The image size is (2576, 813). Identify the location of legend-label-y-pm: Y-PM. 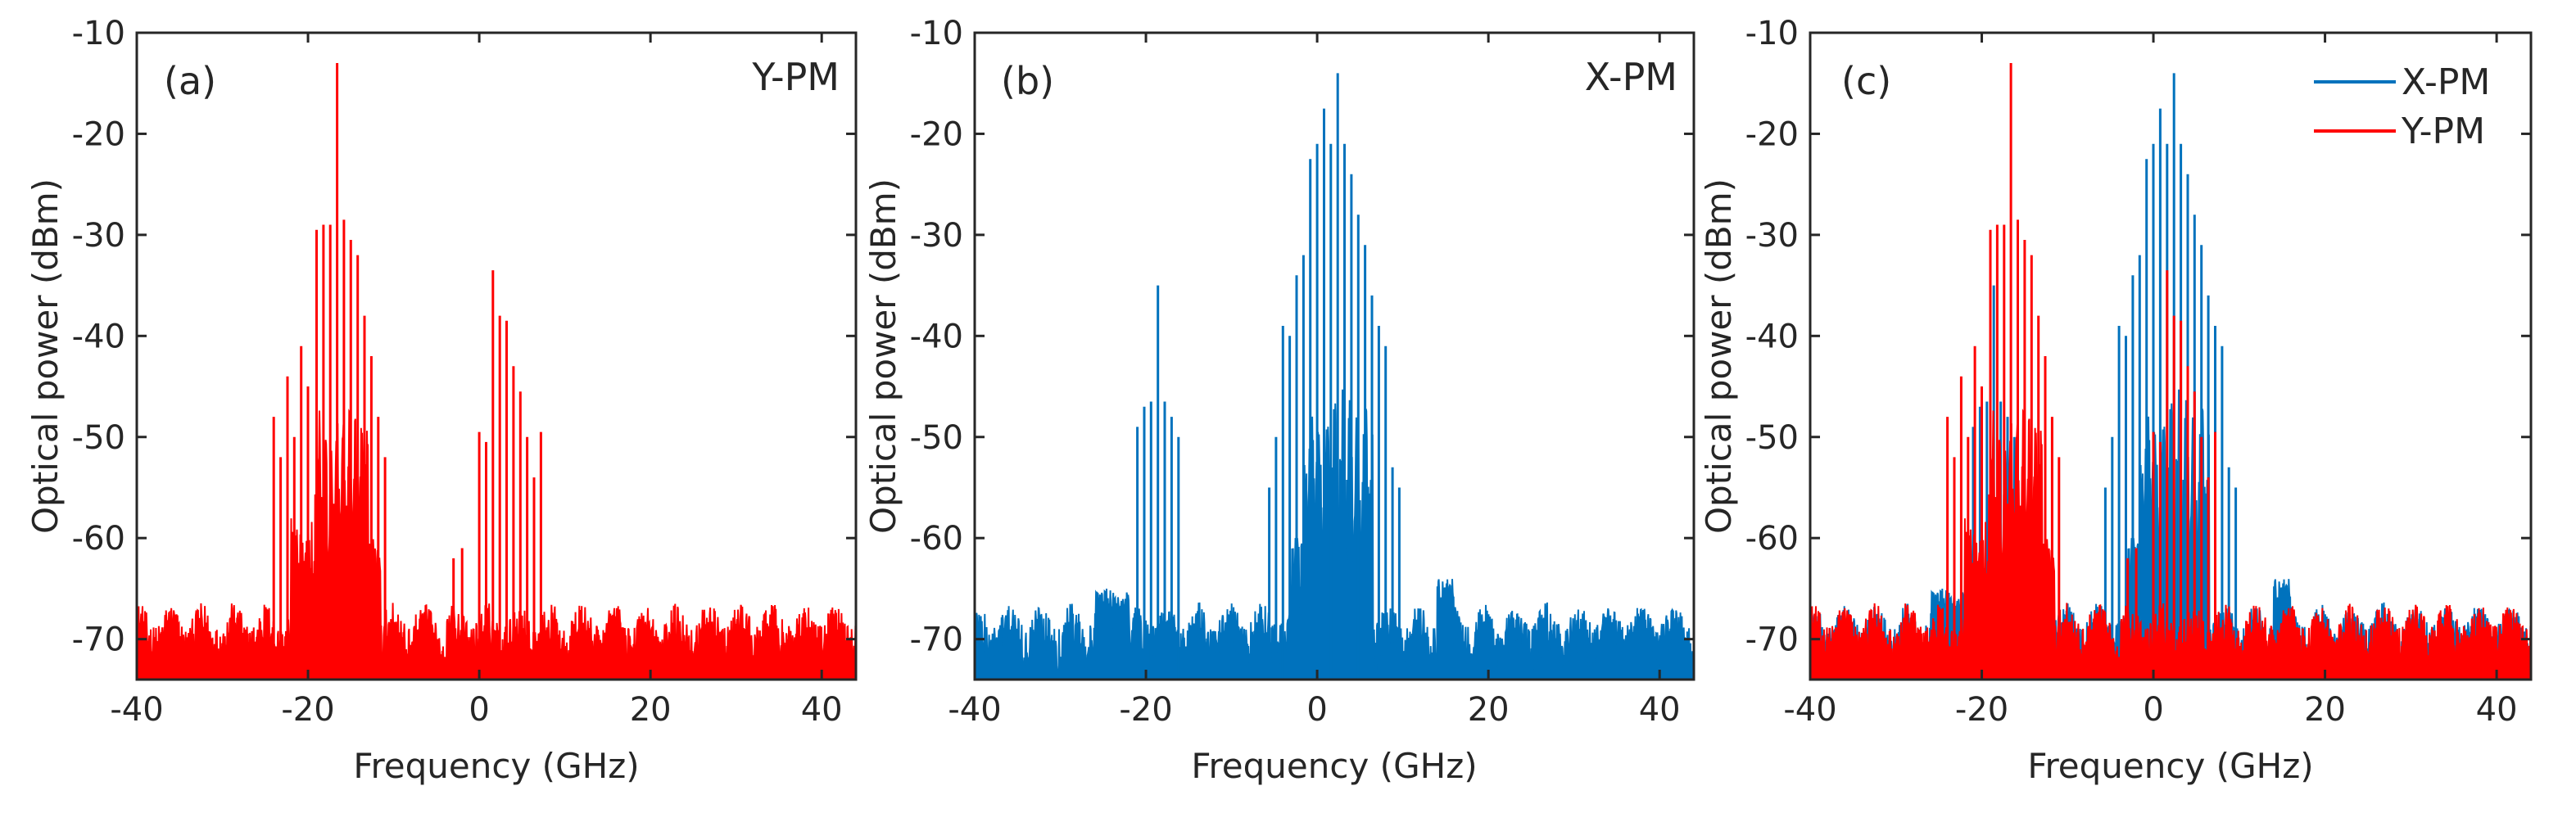
(2443, 131).